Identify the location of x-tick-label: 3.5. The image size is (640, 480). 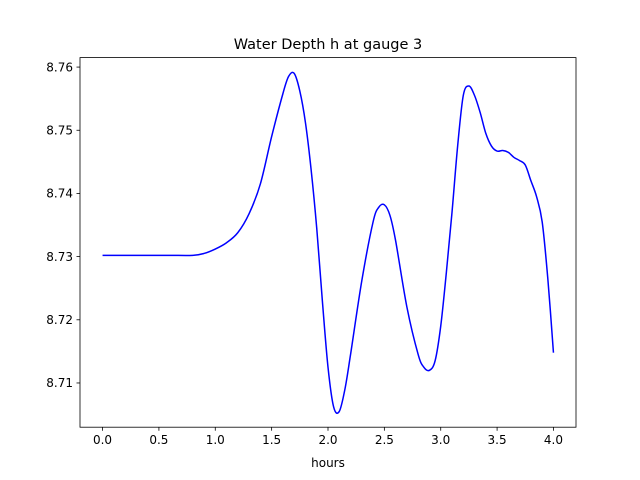
(497, 440).